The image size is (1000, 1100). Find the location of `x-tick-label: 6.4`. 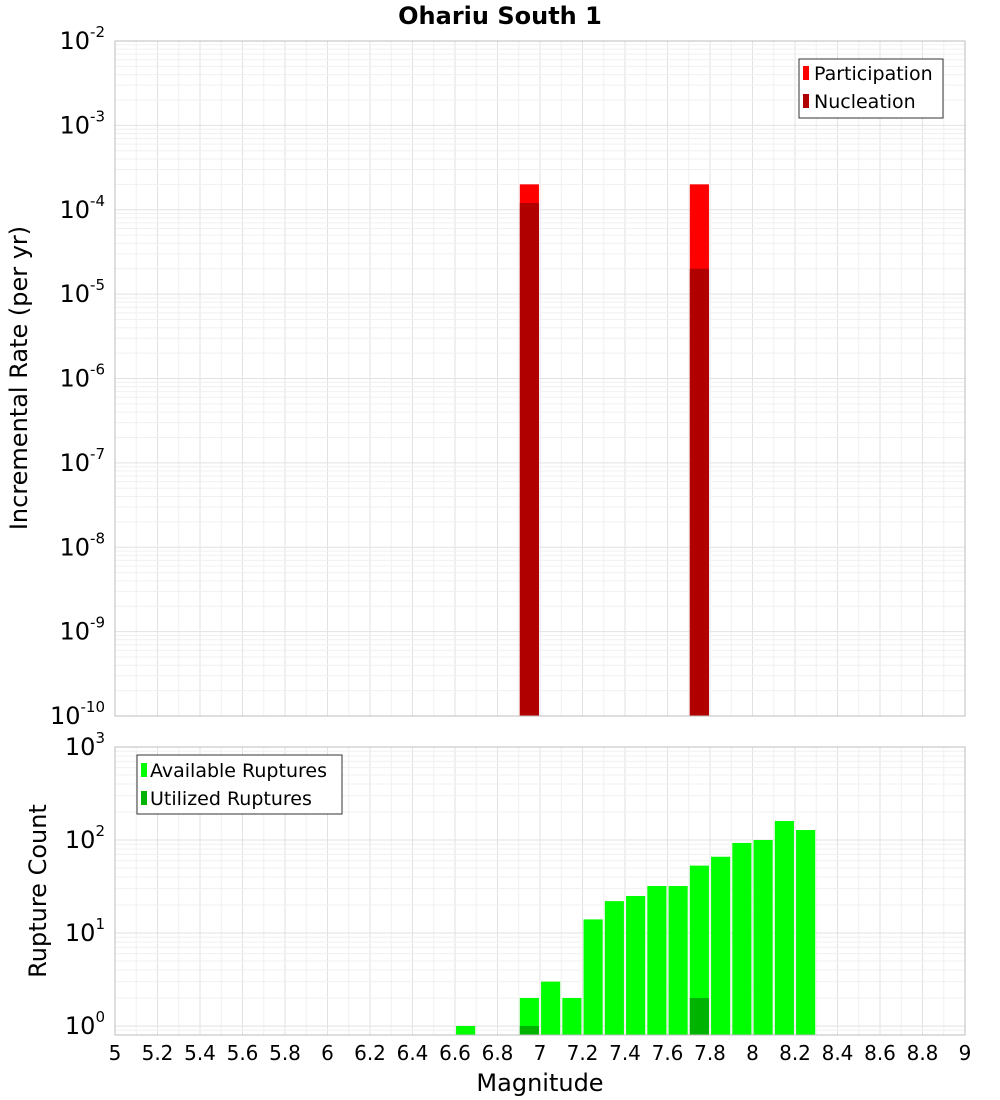

x-tick-label: 6.4 is located at coordinates (413, 1053).